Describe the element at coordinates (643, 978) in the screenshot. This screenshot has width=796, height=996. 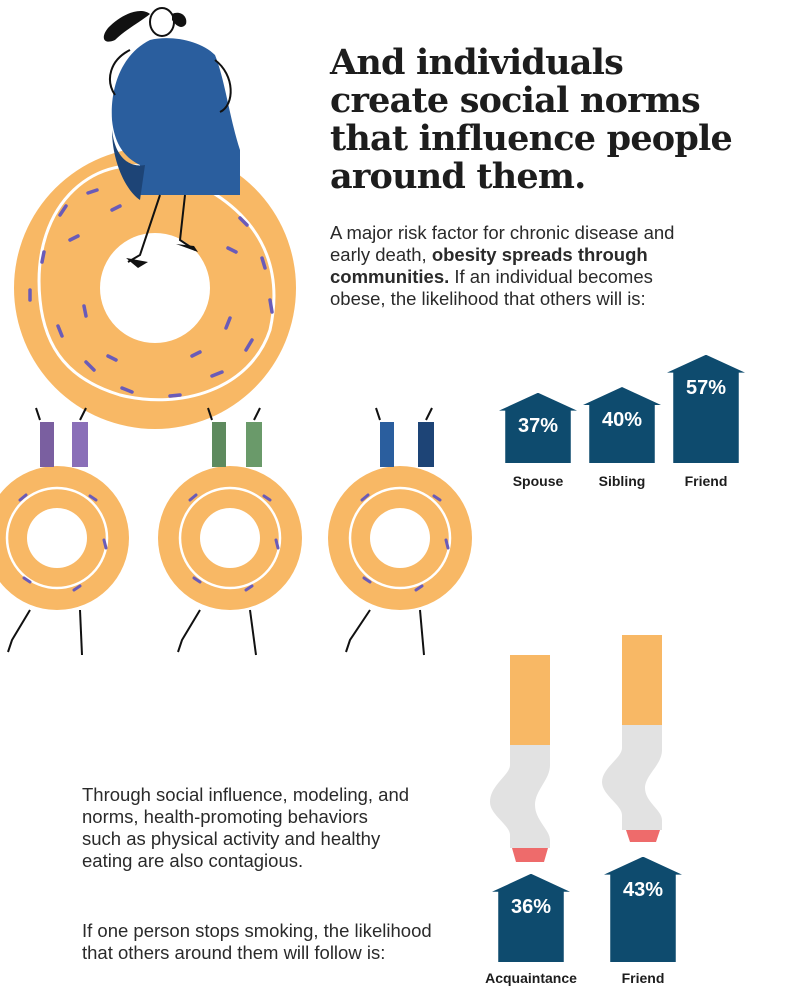
I see `smoking-label-friend: Friend` at that location.